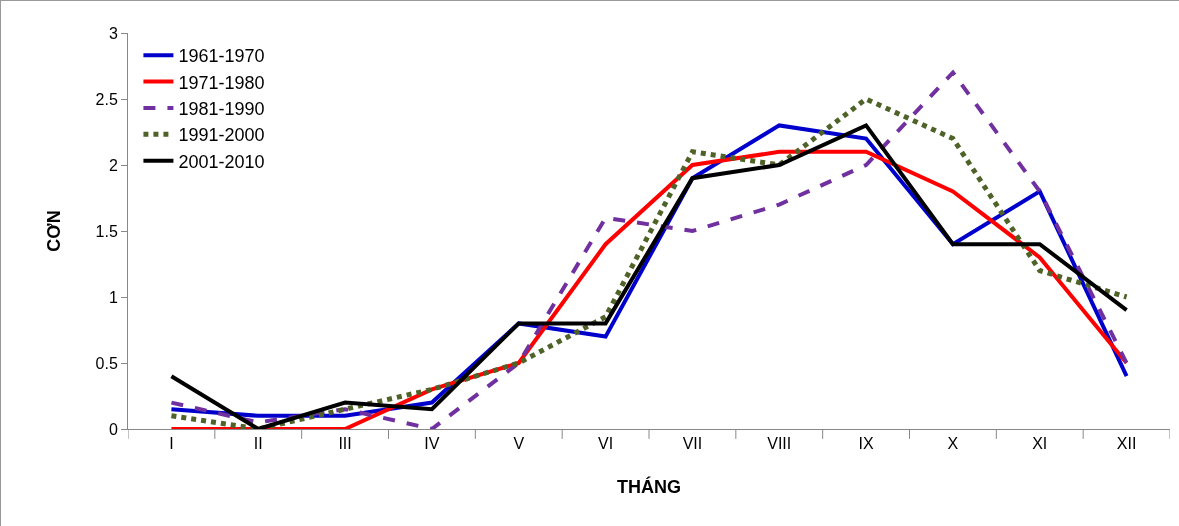  I want to click on x-tick-label: III, so click(345, 444).